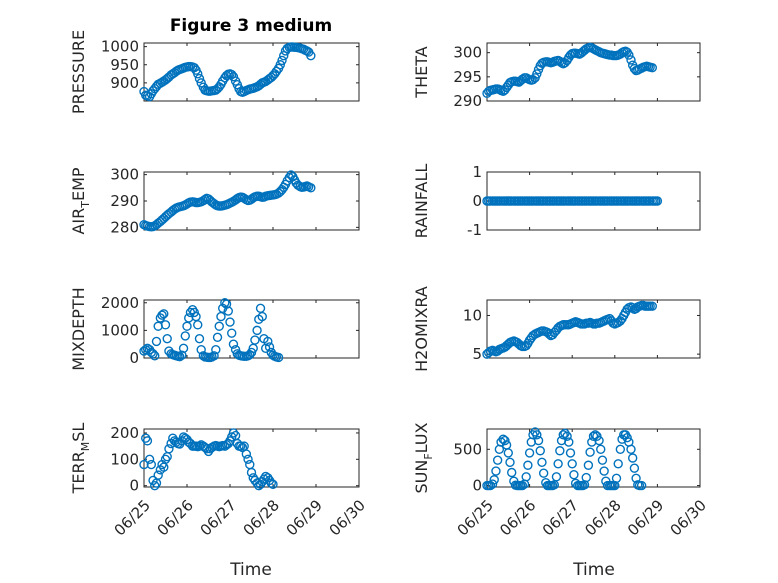 This screenshot has width=778, height=583. I want to click on figure-title: Figure 3 medium, so click(251, 26).